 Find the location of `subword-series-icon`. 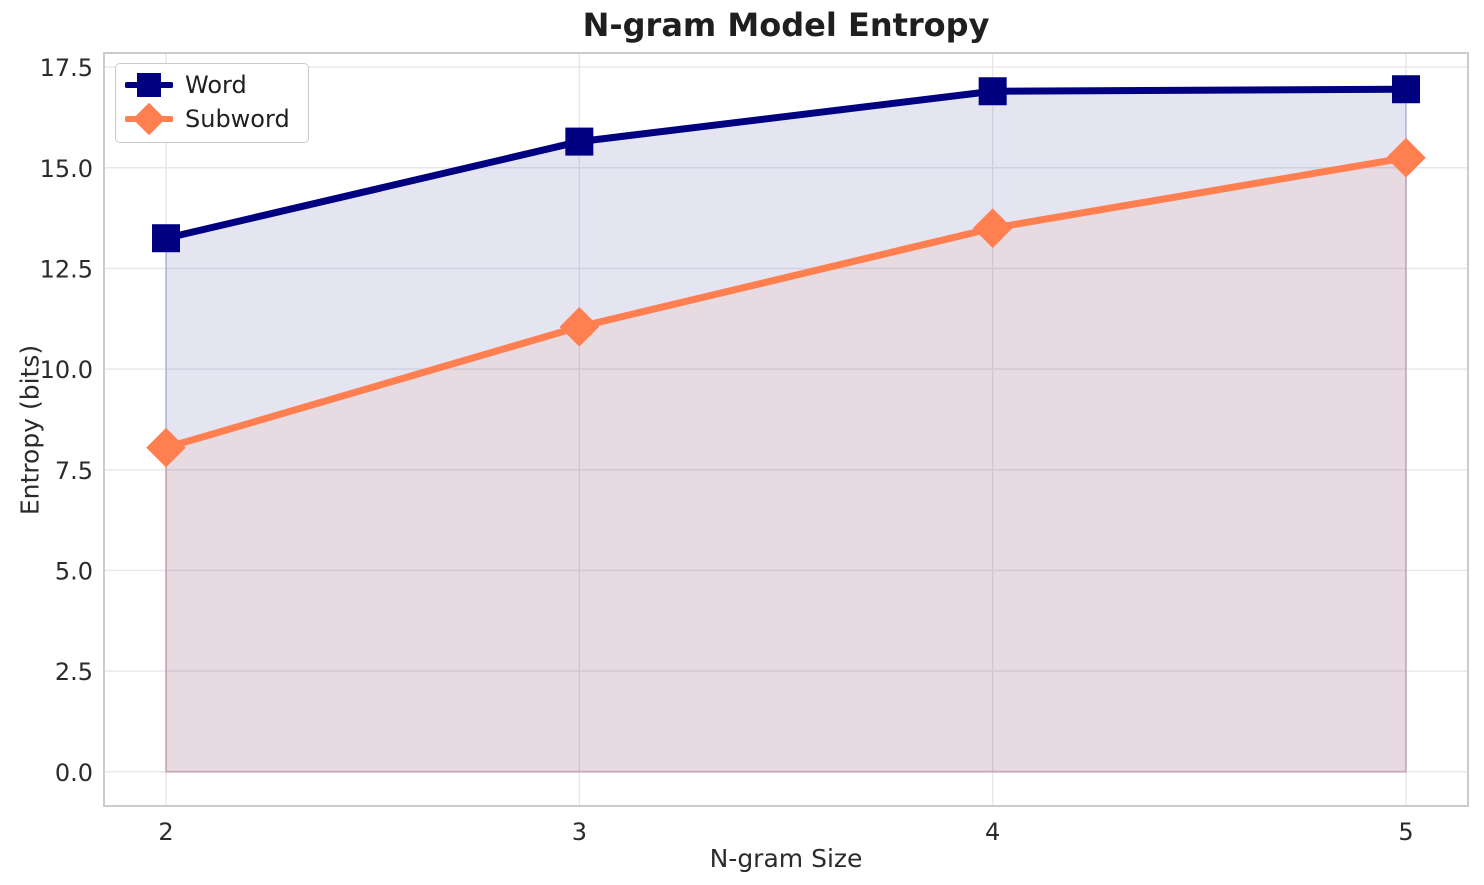

subword-series-icon is located at coordinates (149, 119).